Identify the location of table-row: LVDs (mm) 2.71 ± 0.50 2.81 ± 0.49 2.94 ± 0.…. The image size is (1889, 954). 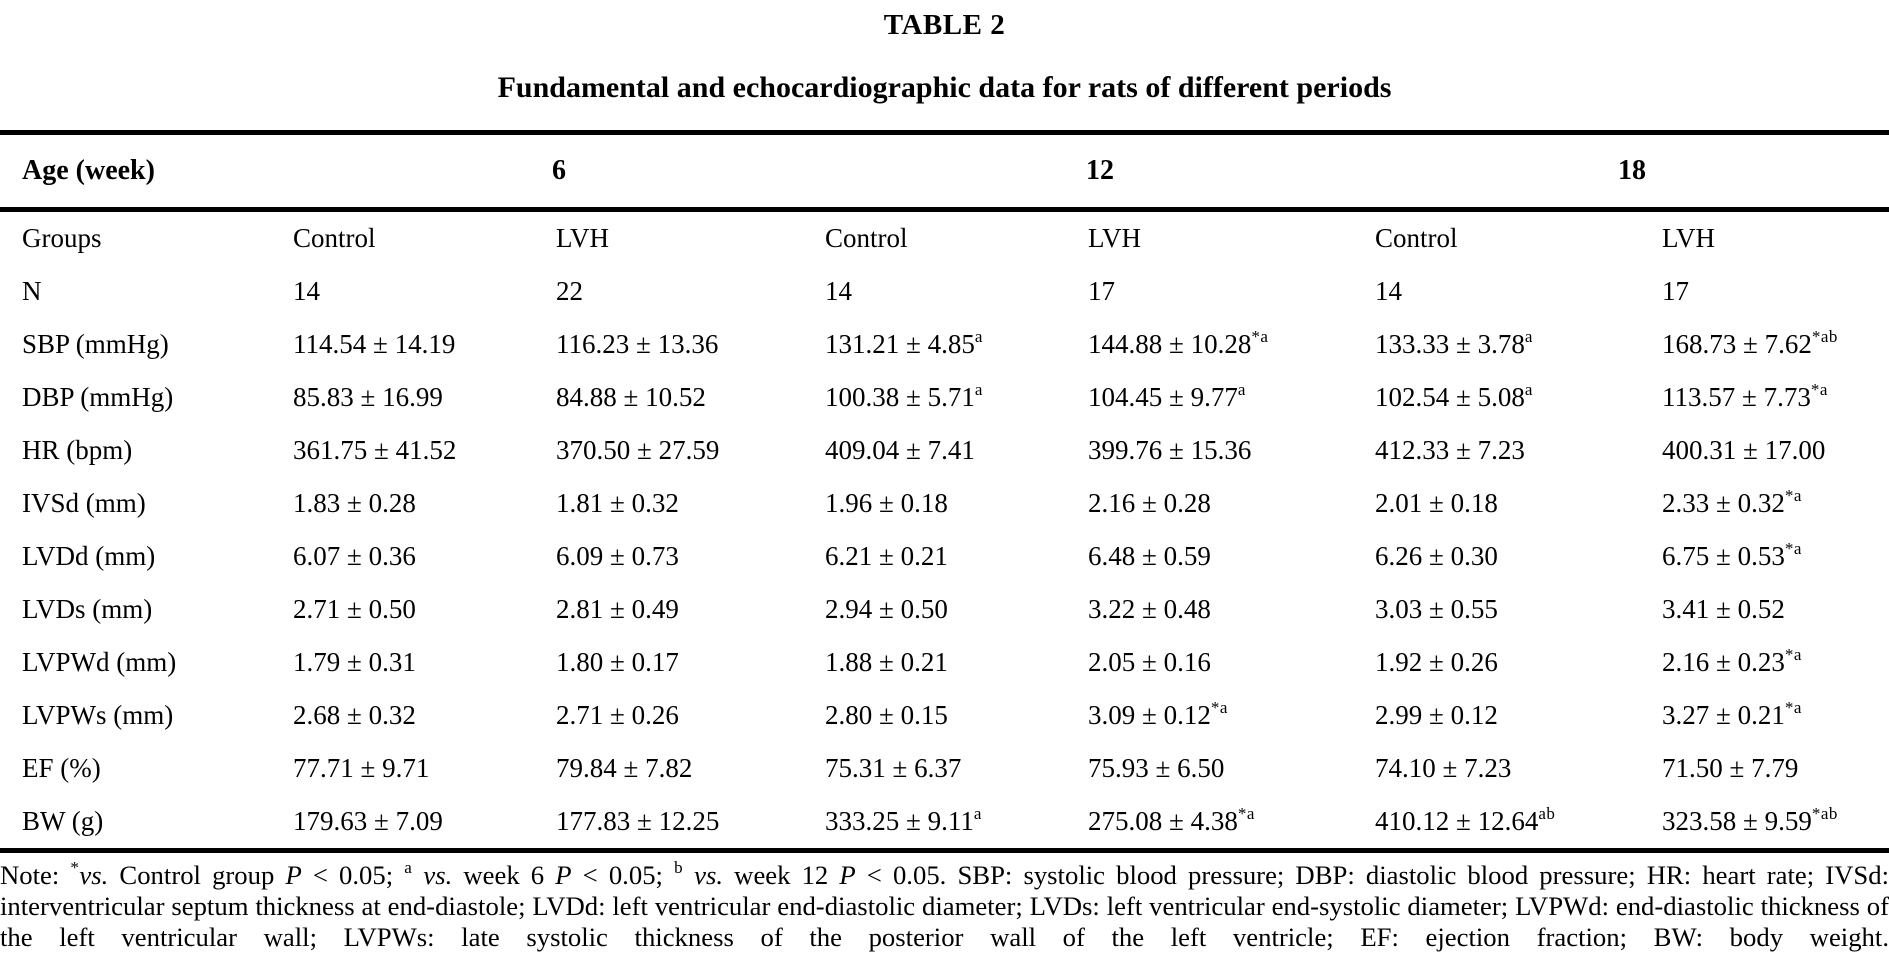
(944, 609).